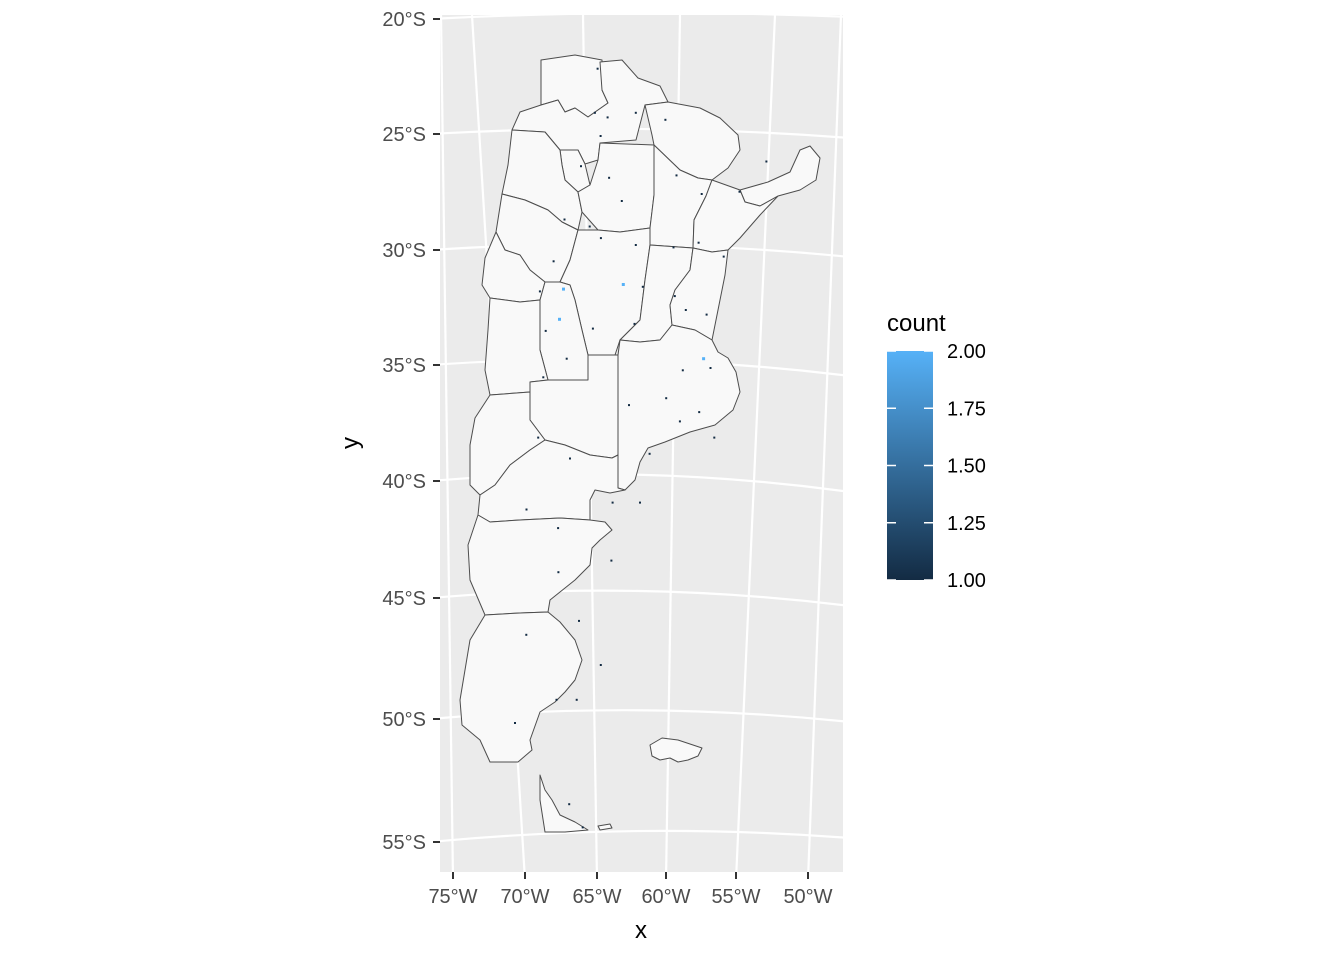  Describe the element at coordinates (676, 750) in the screenshot. I see `islas-malvinas` at that location.